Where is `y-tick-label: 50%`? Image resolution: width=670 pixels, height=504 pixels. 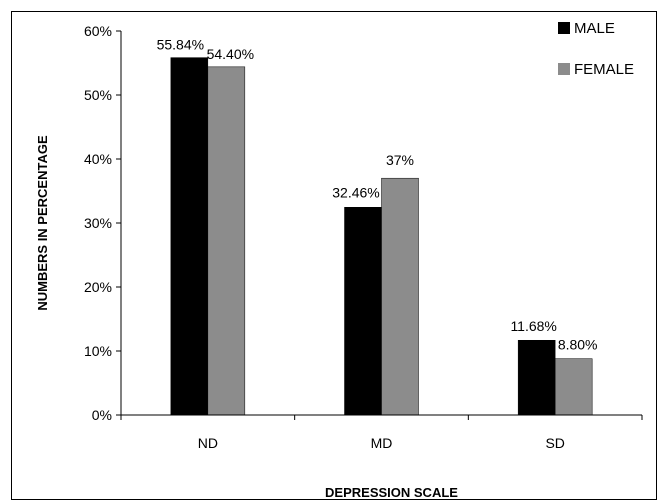
y-tick-label: 50% is located at coordinates (98, 95).